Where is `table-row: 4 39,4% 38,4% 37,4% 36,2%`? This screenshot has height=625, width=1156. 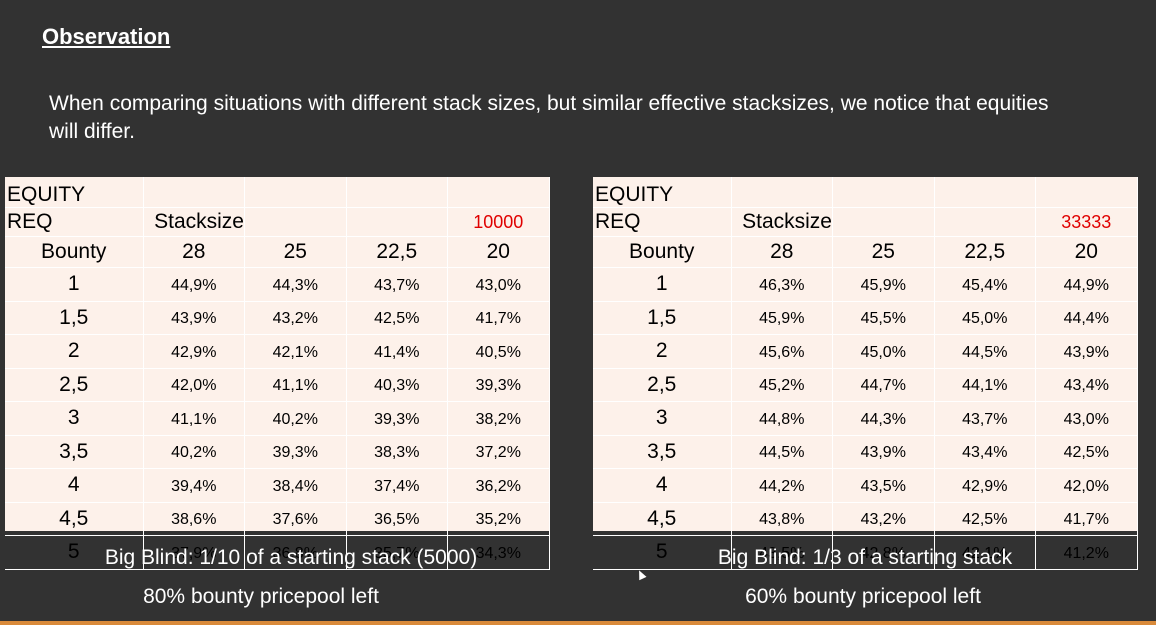
table-row: 4 39,4% 38,4% 37,4% 36,2% is located at coordinates (277, 485).